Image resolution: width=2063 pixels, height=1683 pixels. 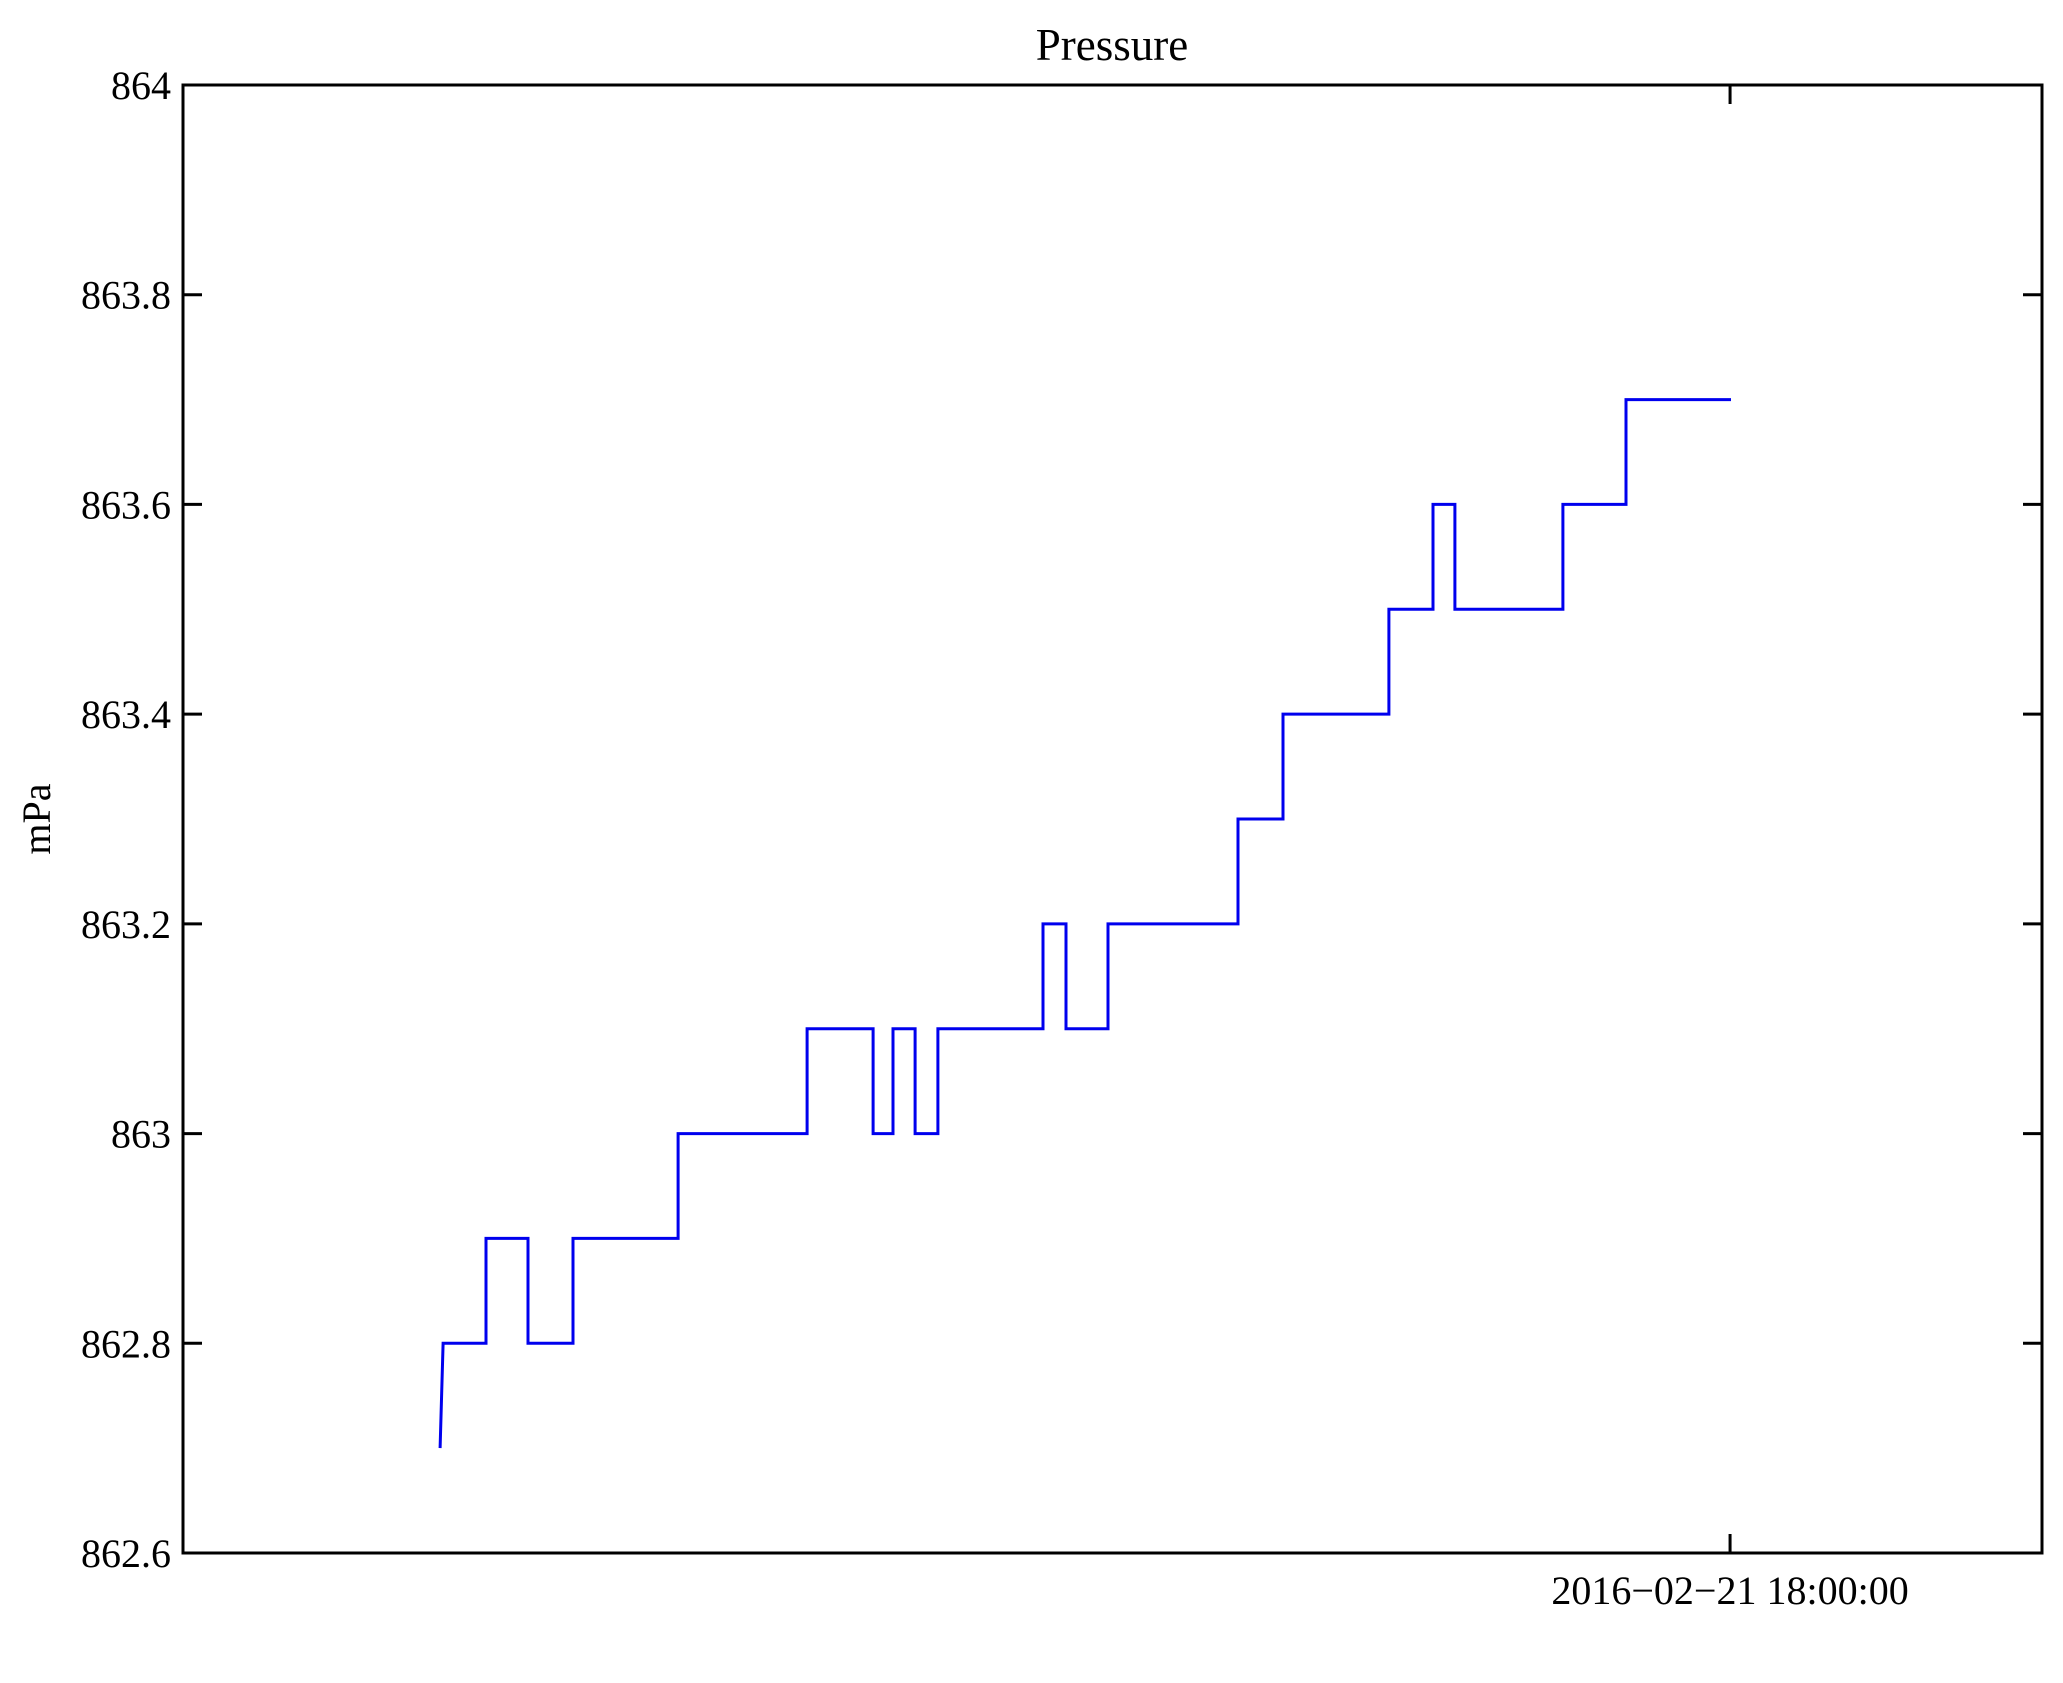 I want to click on y-tick-label: 863.4, so click(x=126, y=714).